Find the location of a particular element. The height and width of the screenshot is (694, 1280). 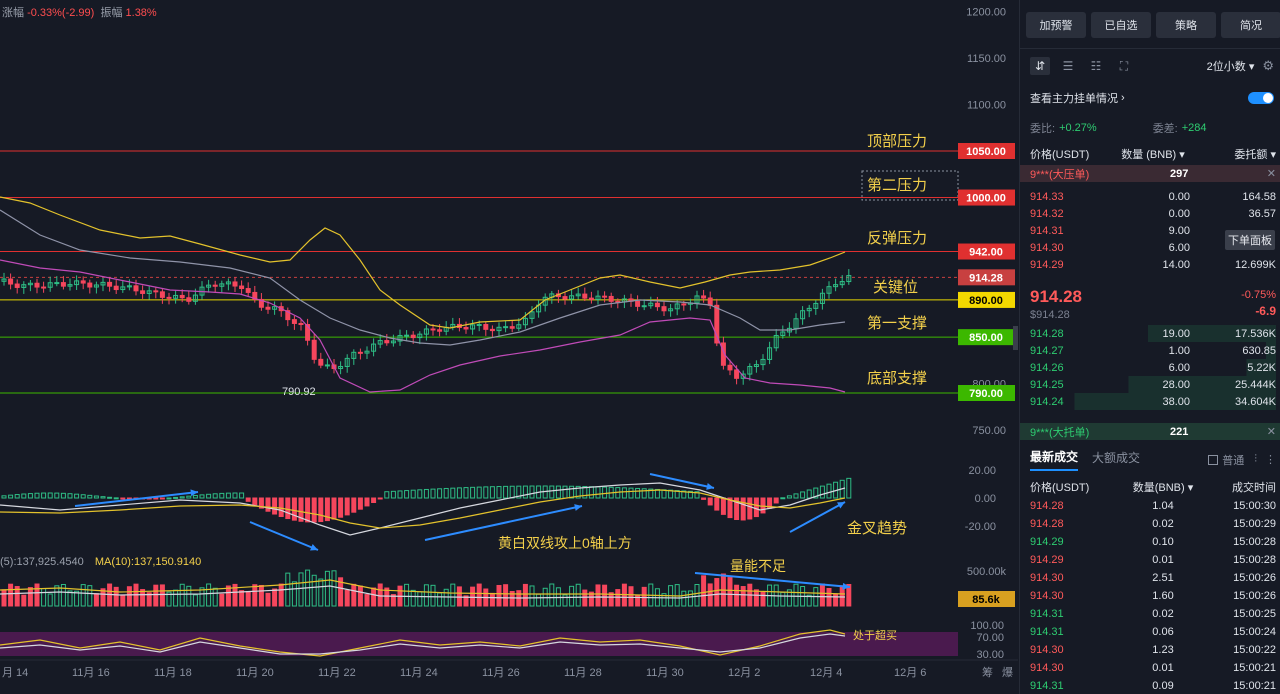

trade-time: 15:00:22 is located at coordinates (1254, 650).